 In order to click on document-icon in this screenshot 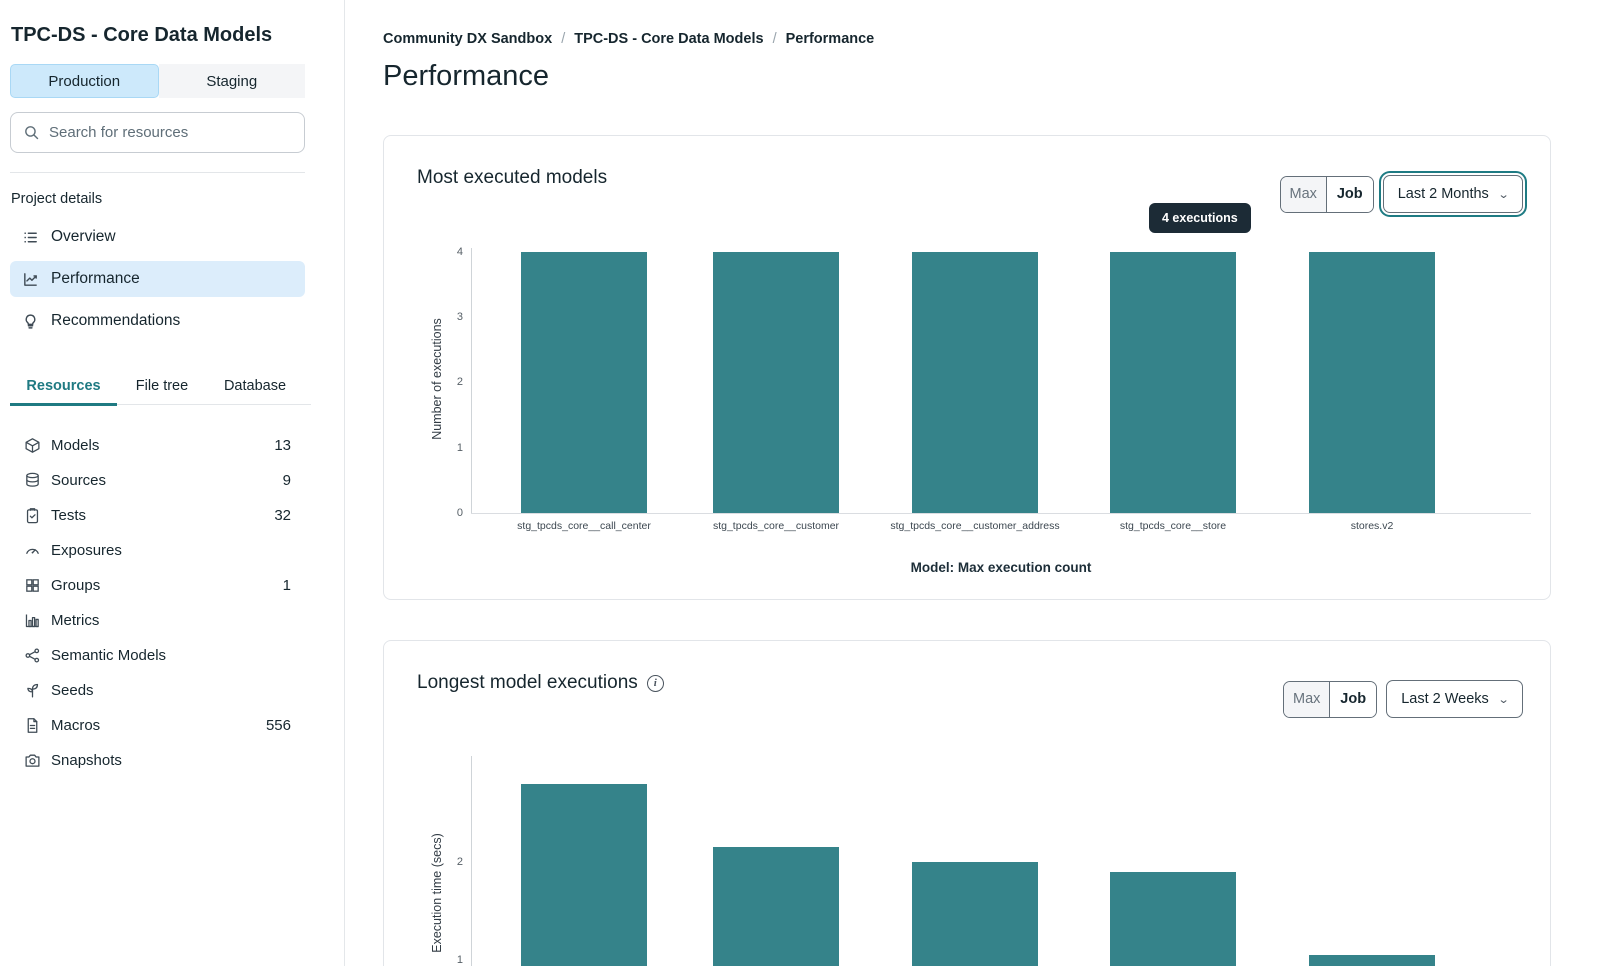, I will do `click(32, 725)`.